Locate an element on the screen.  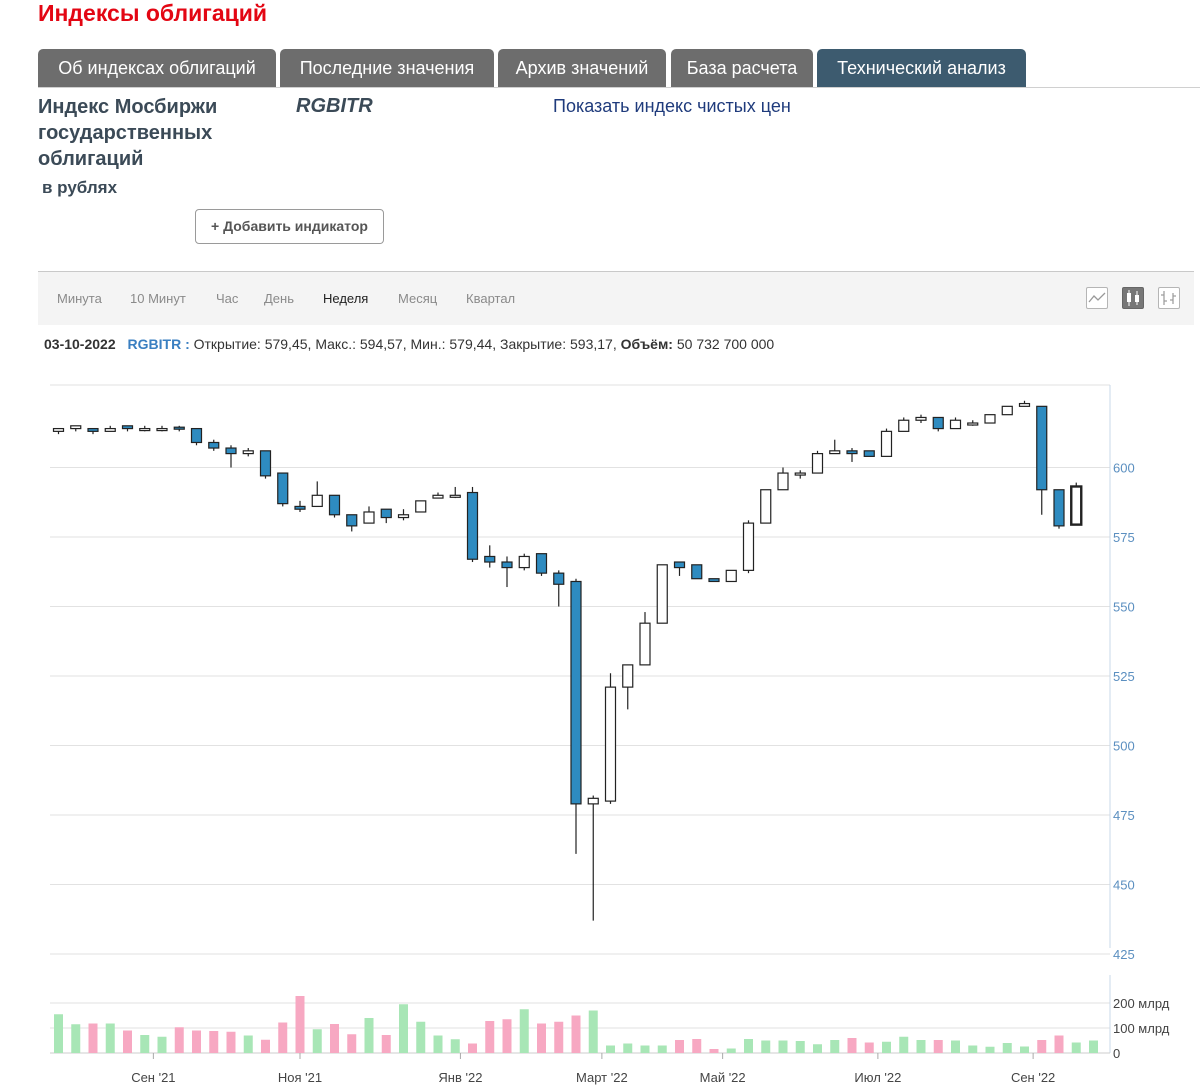
period-hour: Час is located at coordinates (227, 298).